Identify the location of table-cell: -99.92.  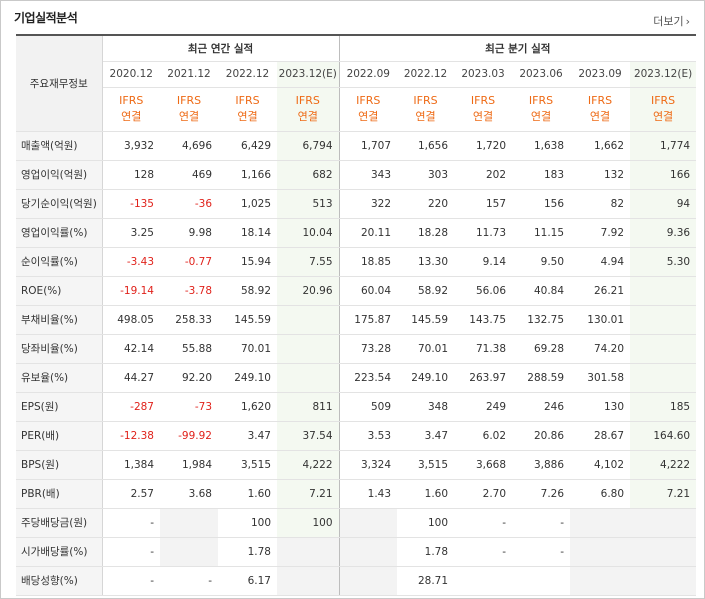
(189, 436).